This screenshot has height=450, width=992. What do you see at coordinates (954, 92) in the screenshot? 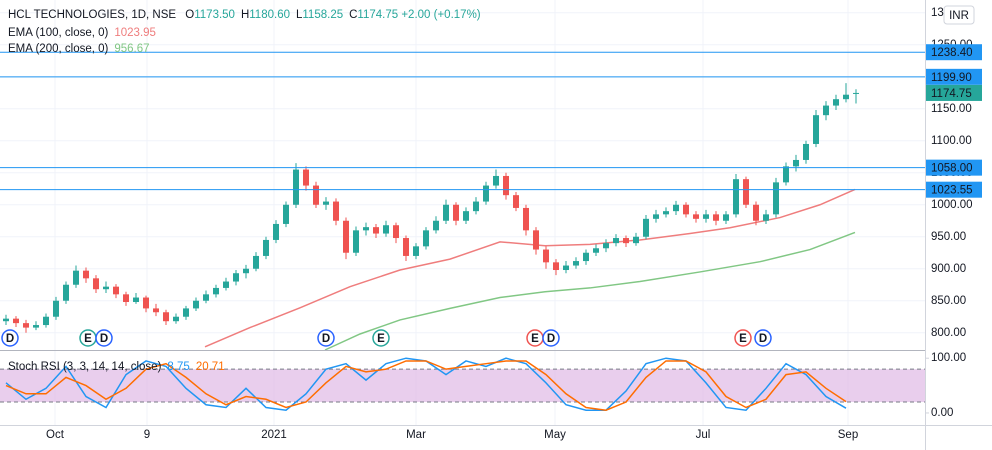
I see `close-label-bg` at bounding box center [954, 92].